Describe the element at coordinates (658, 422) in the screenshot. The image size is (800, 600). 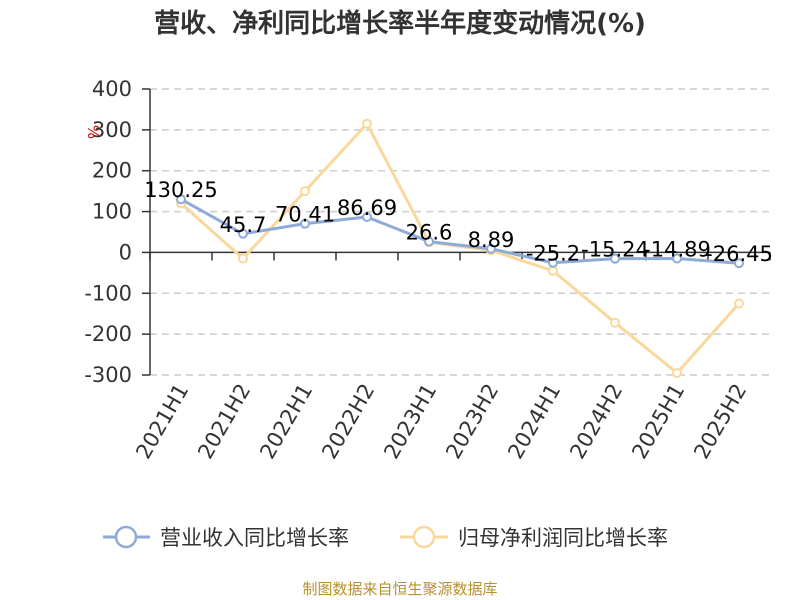
I see `x-tick-label: 2025H1` at that location.